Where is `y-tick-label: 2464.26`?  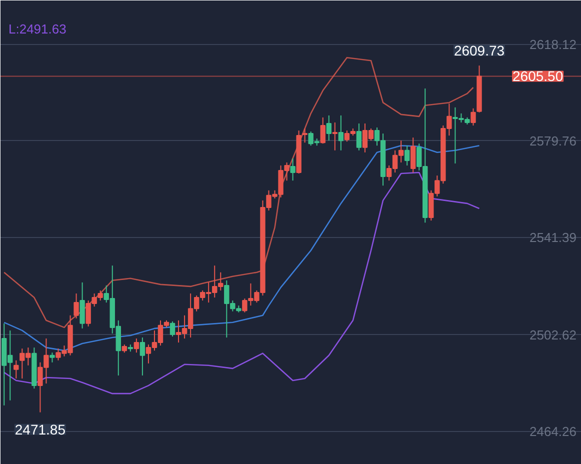
y-tick-label: 2464.26 is located at coordinates (553, 431).